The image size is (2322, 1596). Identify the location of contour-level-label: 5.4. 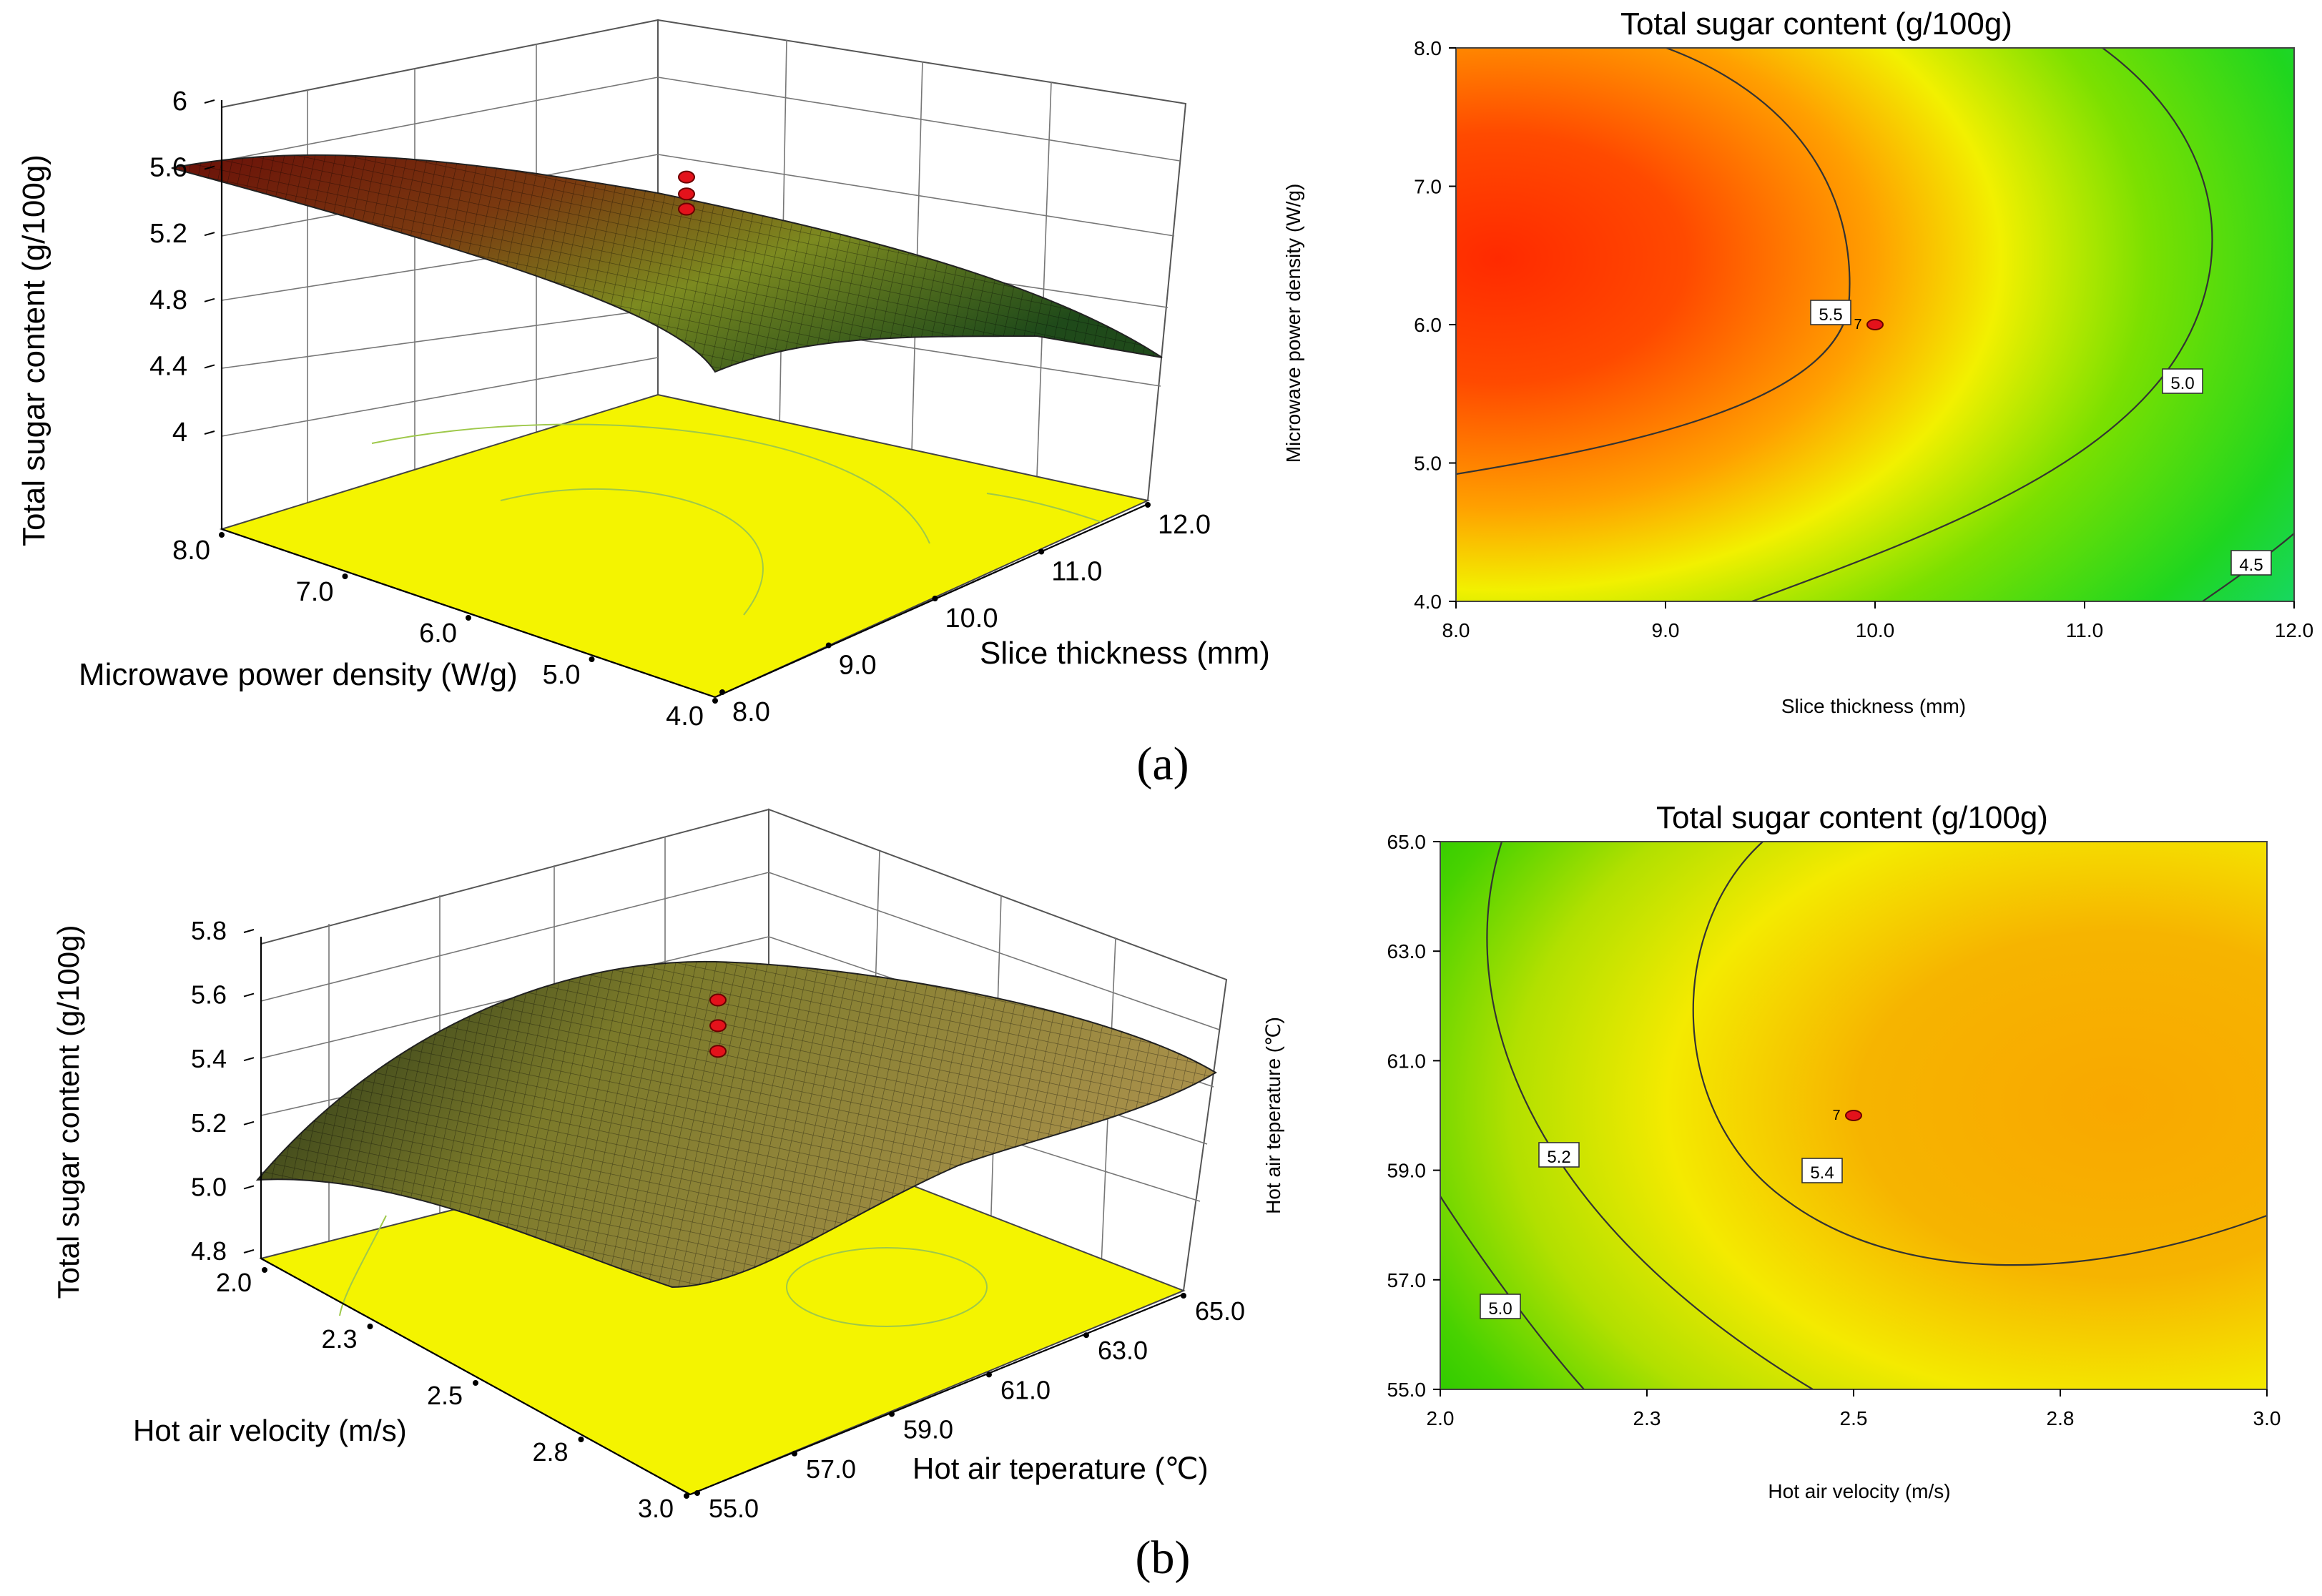
(1822, 1173).